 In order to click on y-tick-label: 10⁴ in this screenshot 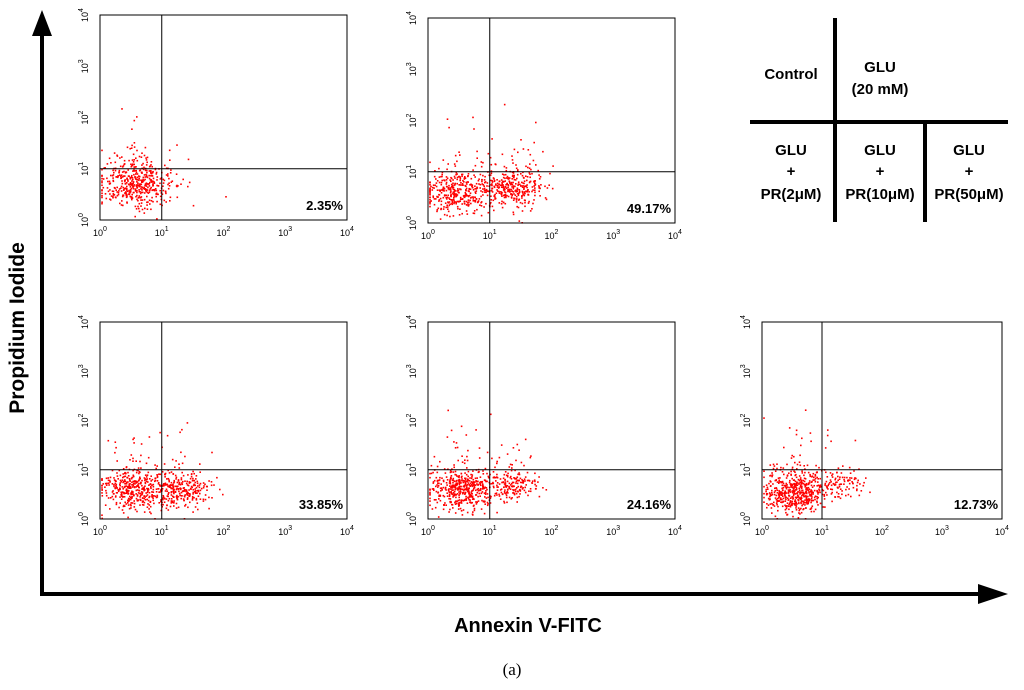, I will do `click(412, 18)`.